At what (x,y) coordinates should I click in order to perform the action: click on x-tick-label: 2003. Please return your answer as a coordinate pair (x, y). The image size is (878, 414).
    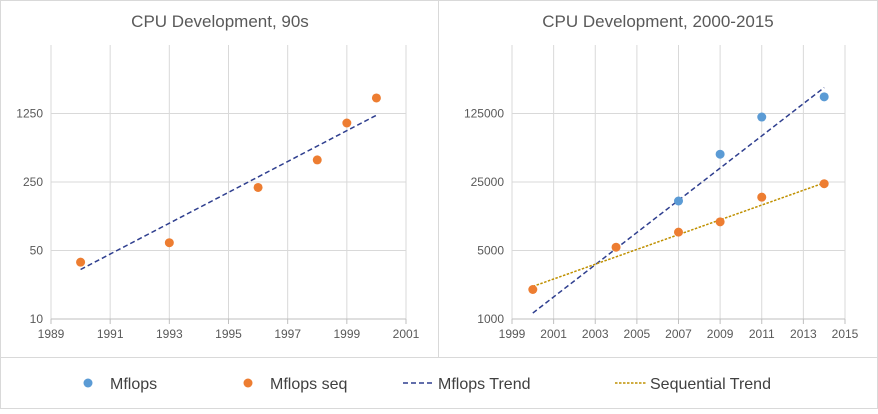
    Looking at the image, I should click on (595, 334).